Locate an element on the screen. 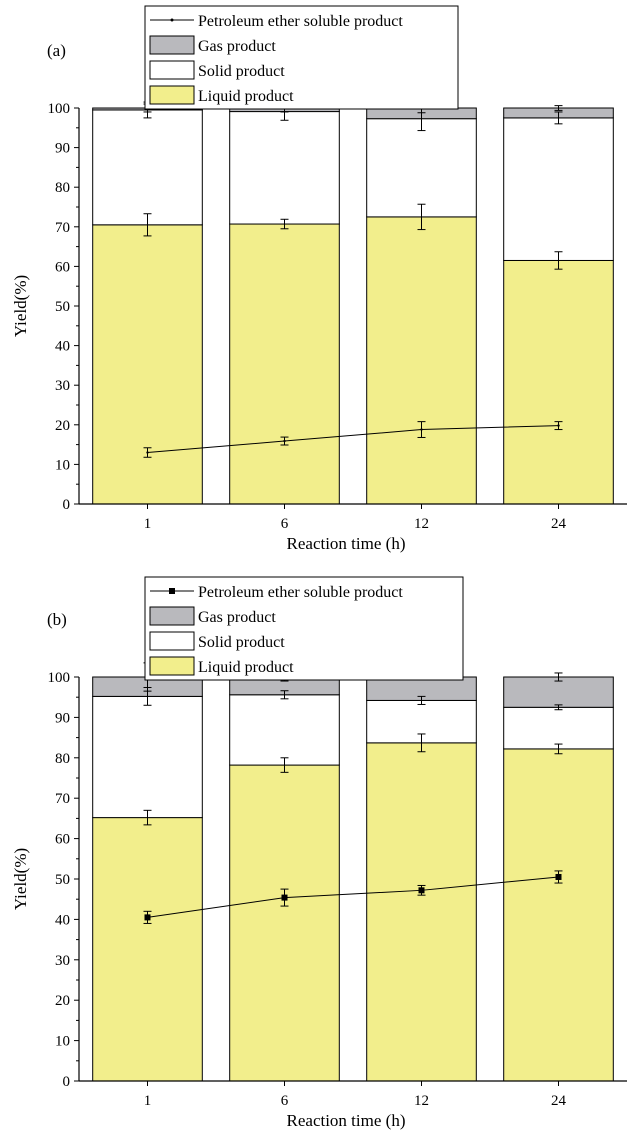 The height and width of the screenshot is (1134, 631). panel-label: (b) is located at coordinates (57, 619).